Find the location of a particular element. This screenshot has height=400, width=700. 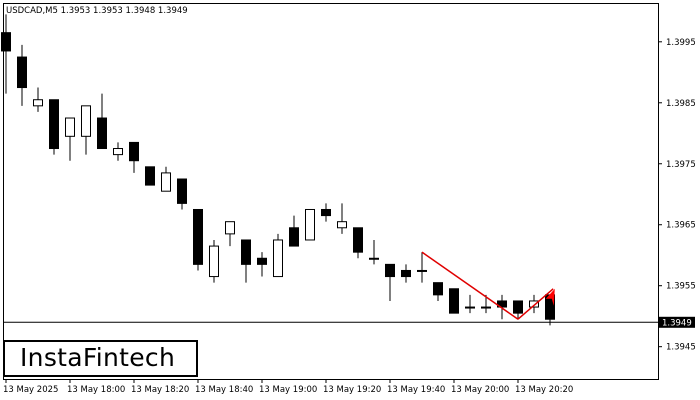

x-tick-label: 13 May 19:00 is located at coordinates (288, 390).